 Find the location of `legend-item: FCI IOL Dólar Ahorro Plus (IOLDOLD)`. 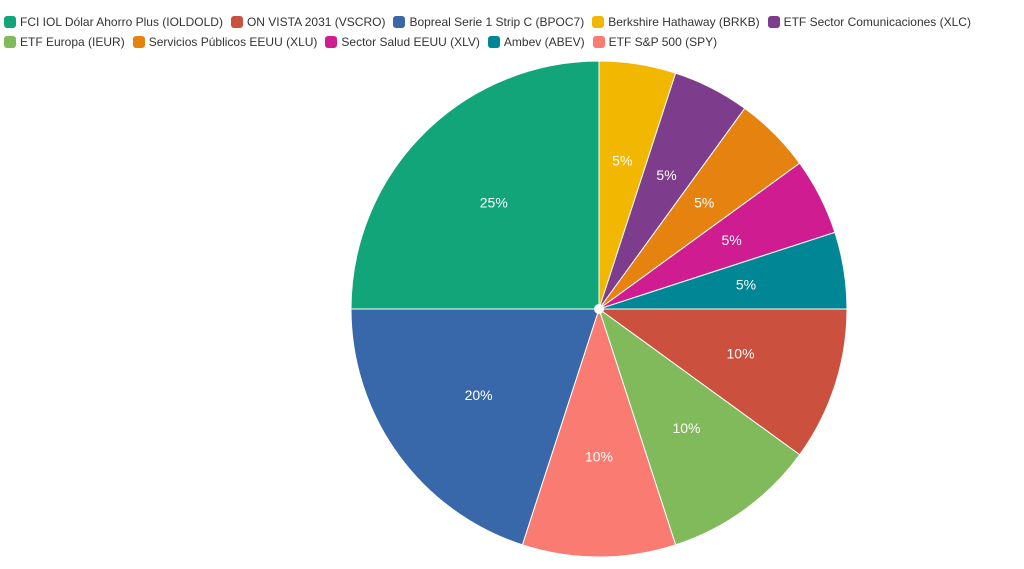

legend-item: FCI IOL Dólar Ahorro Plus (IOLDOLD) is located at coordinates (113, 22).